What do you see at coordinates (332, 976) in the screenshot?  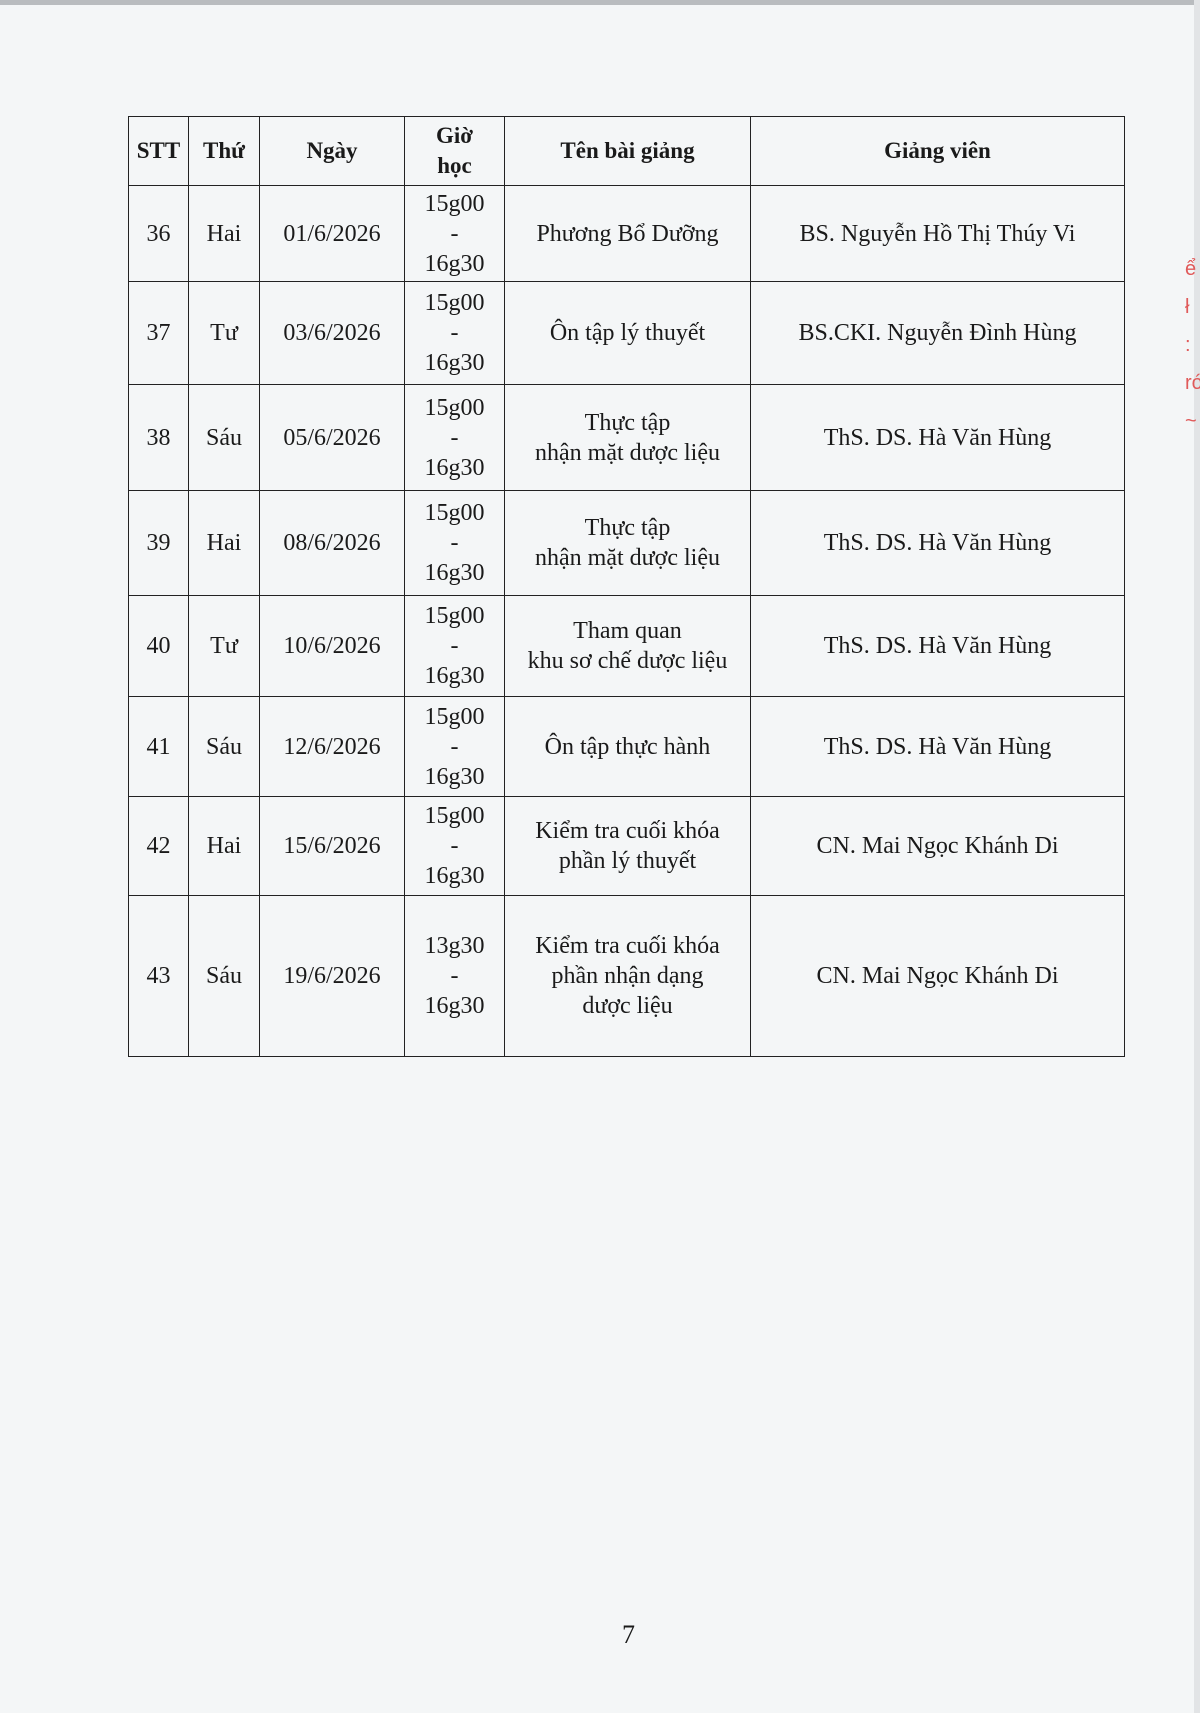 I see `cell-ngay: 19/6/2026` at bounding box center [332, 976].